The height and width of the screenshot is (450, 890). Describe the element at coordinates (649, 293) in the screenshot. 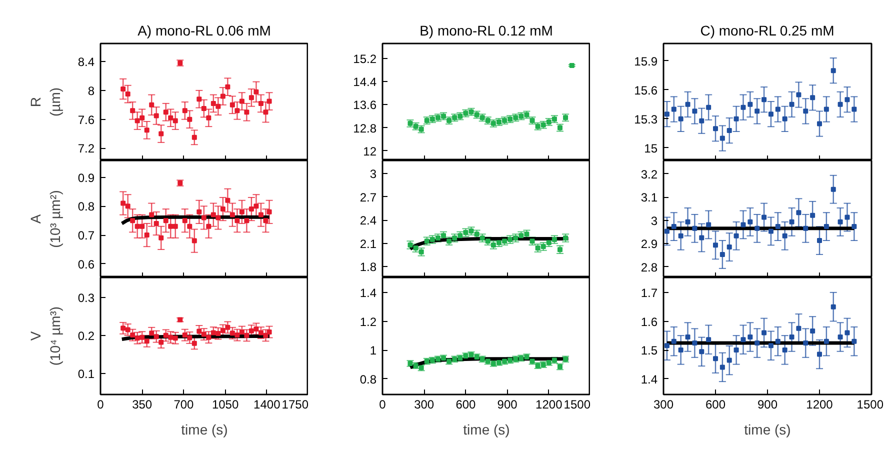

I see `y-tick-label: 1.7` at that location.